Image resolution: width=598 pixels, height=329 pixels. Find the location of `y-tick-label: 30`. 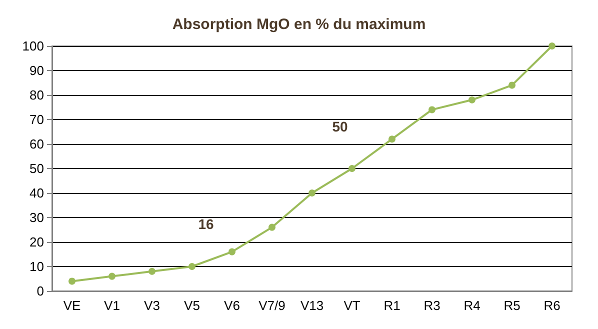

y-tick-label: 30 is located at coordinates (37, 217).